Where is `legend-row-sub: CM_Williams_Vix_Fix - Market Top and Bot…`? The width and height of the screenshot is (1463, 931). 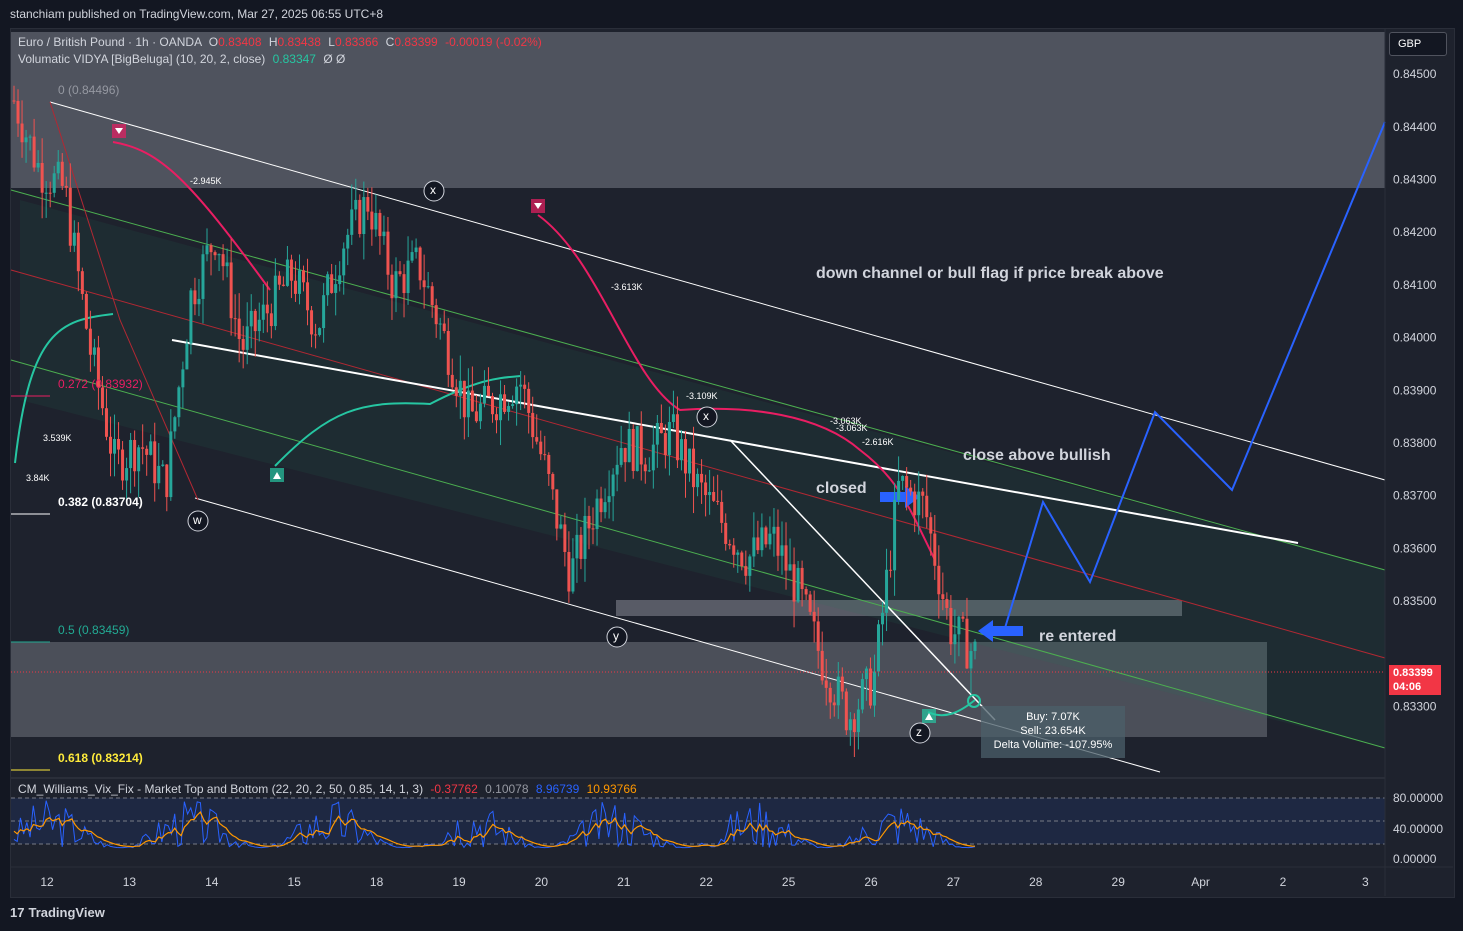 legend-row-sub: CM_Williams_Vix_Fix - Market Top and Bot… is located at coordinates (327, 789).